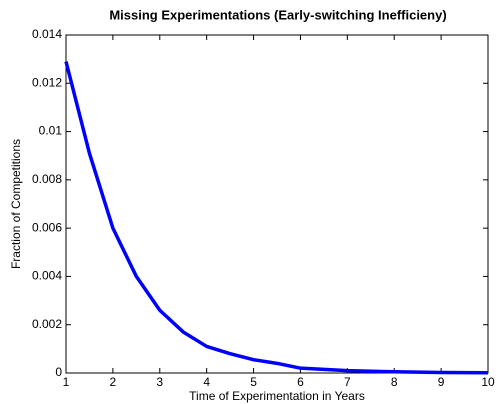  What do you see at coordinates (51, 131) in the screenshot?
I see `y-tick-label: 0.01` at bounding box center [51, 131].